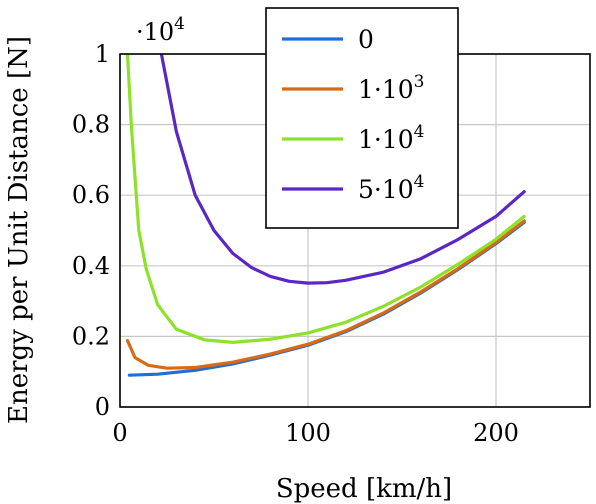 The image size is (596, 504). What do you see at coordinates (496, 433) in the screenshot?
I see `x-tick-label: 200` at bounding box center [496, 433].